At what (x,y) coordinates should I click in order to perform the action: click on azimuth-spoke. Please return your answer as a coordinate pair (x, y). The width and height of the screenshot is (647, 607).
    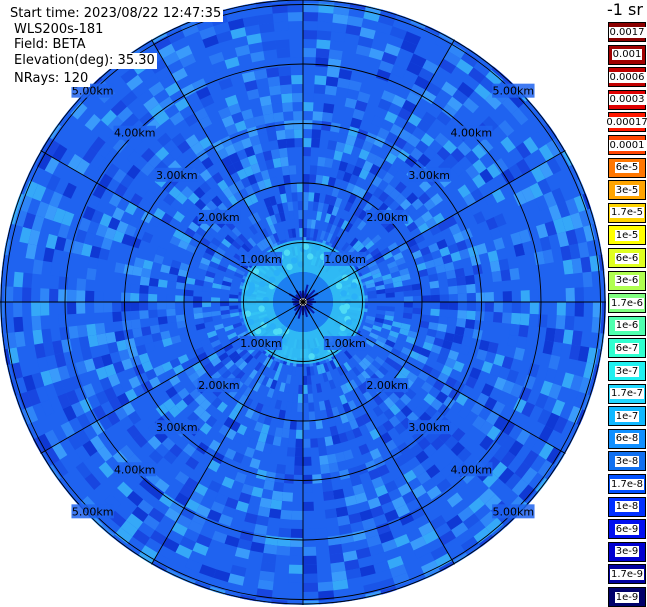
    Looking at the image, I should click on (434, 226).